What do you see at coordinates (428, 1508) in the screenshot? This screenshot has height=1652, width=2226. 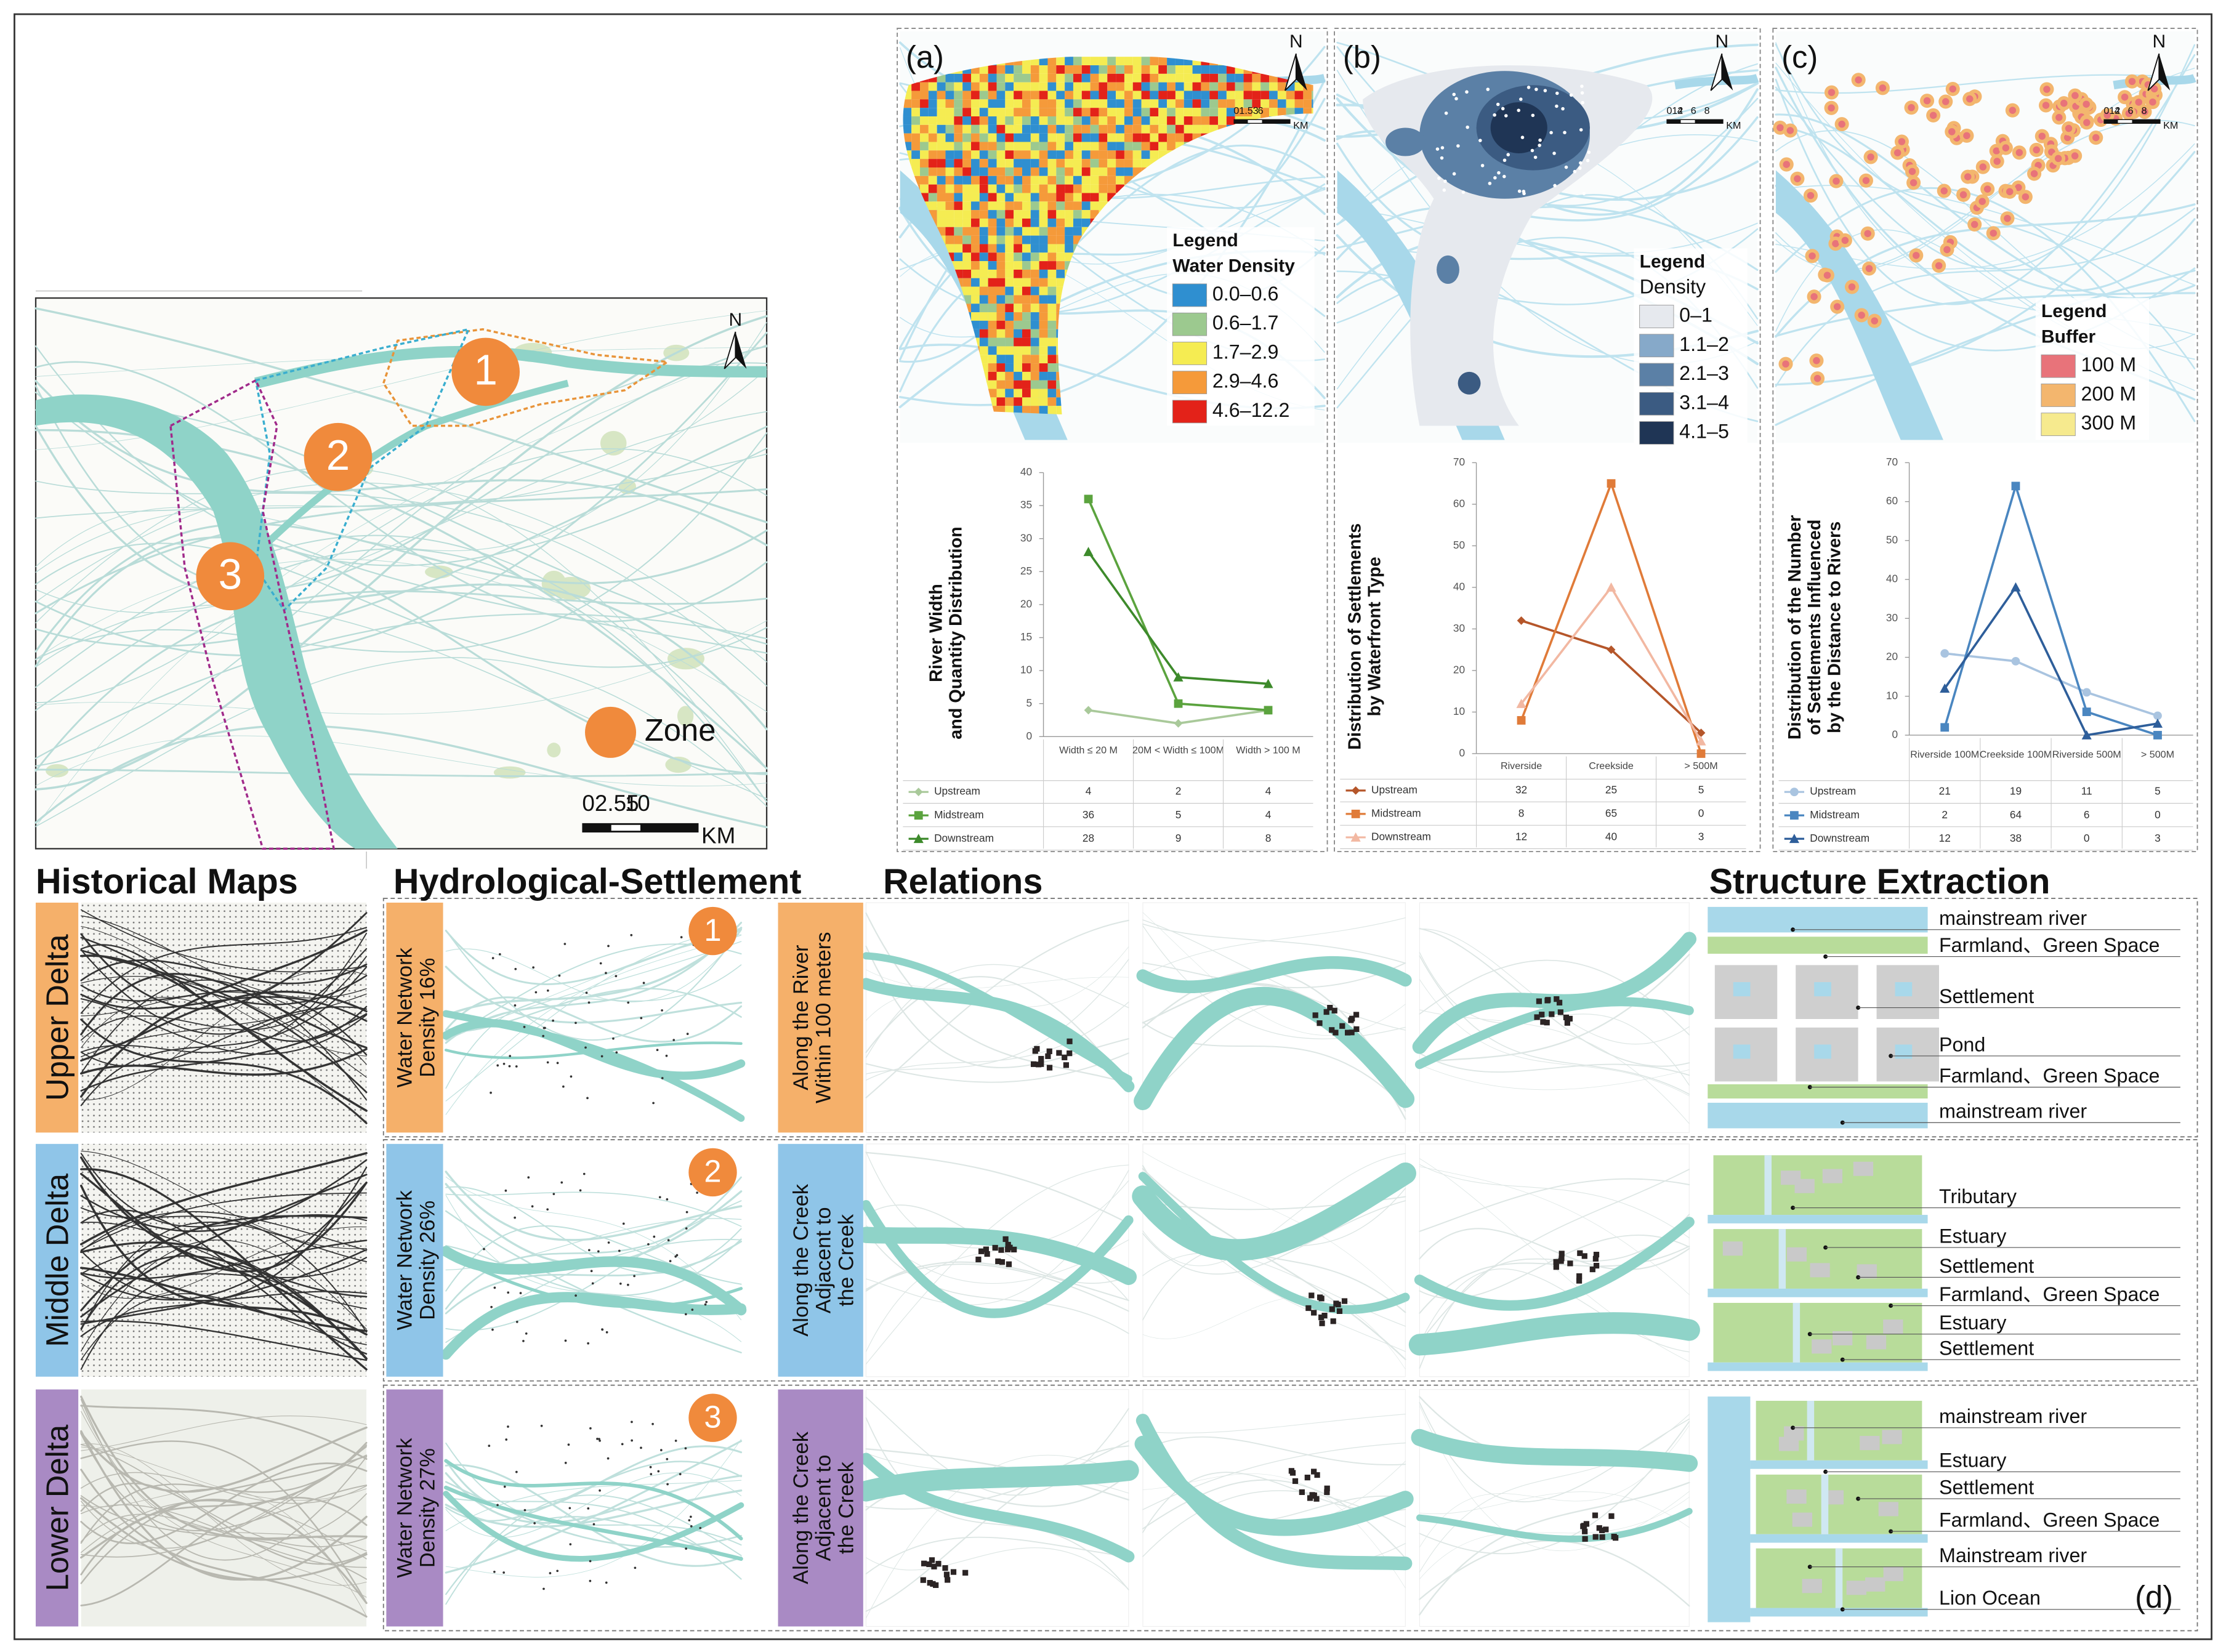 I see `density-label: Density 27%` at bounding box center [428, 1508].